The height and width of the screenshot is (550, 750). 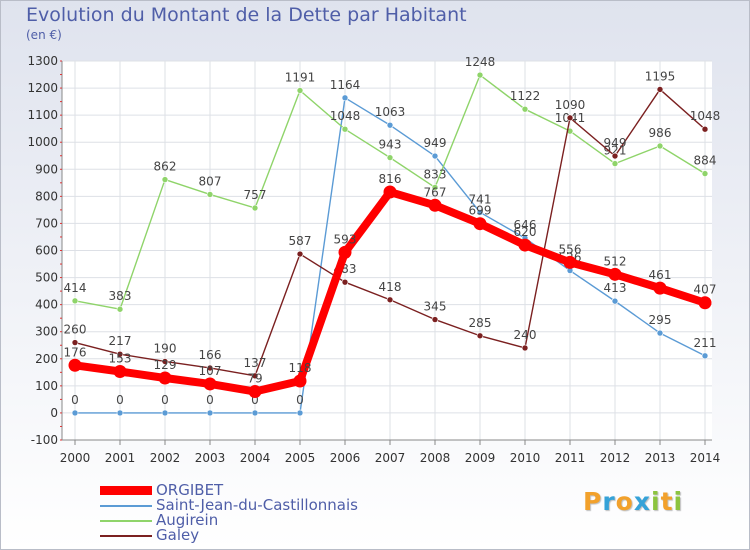 I want to click on x-tick-label: 2013, so click(x=660, y=458).